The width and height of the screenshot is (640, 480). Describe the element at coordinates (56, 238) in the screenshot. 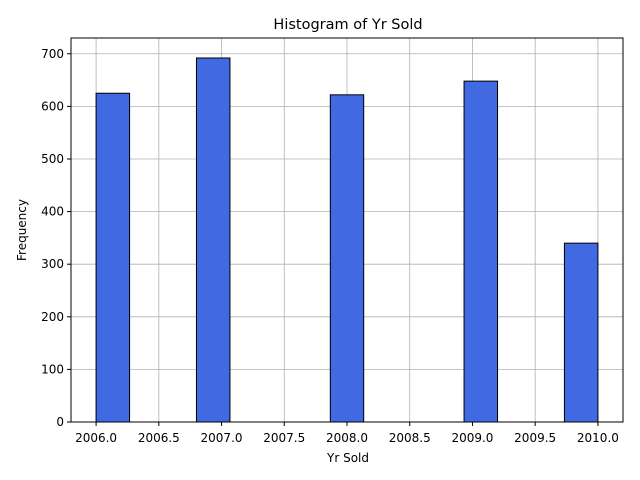

I see `y-axis-ticks: 0 100 200 300 400 500 600 700` at that location.